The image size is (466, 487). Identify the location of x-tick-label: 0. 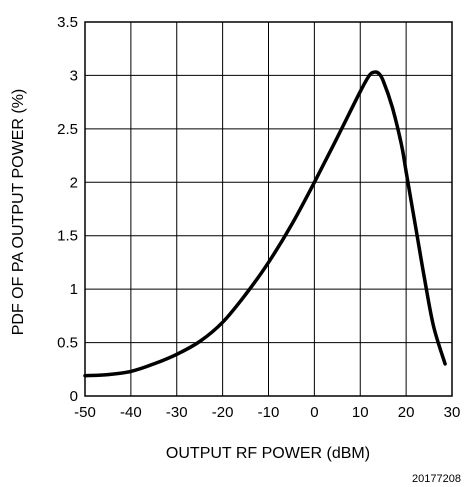
(314, 412).